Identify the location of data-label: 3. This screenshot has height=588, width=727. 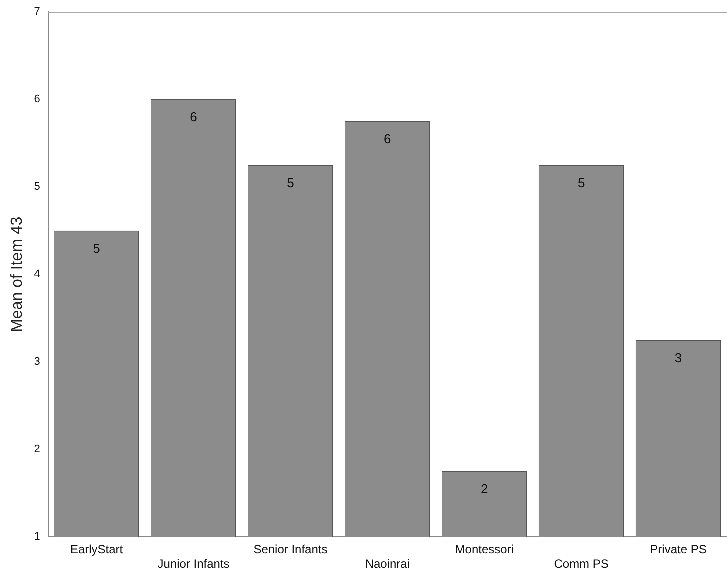
(678, 358).